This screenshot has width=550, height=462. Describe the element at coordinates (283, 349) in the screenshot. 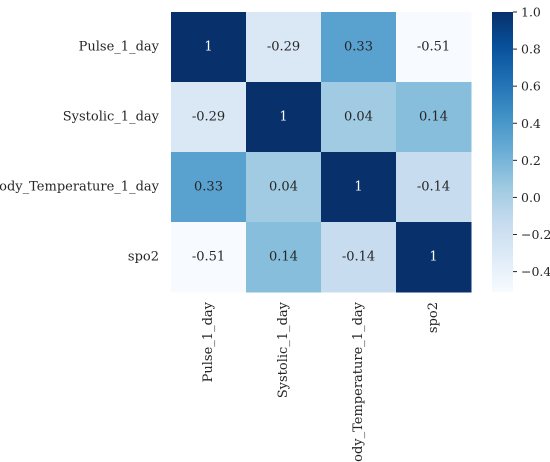

I see `x-tick-label: Systolic_1_day` at that location.